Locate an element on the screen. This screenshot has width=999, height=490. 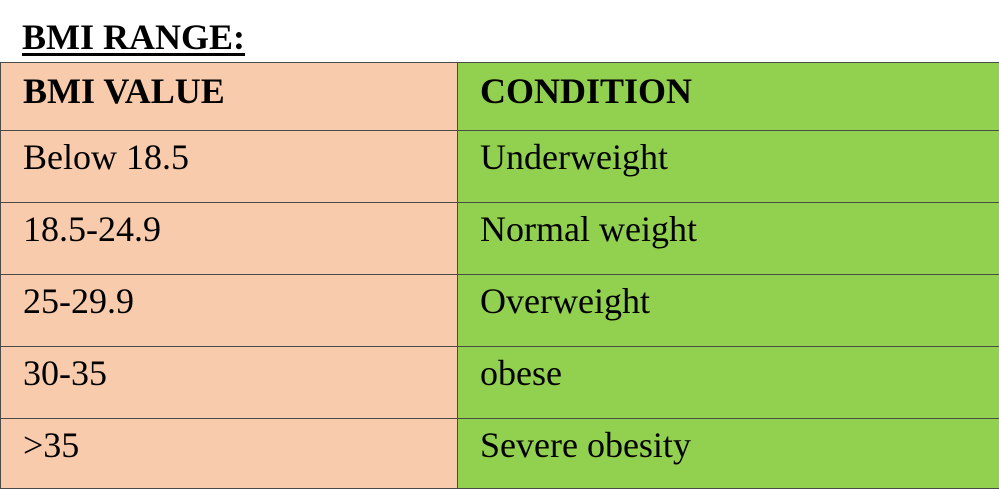
bmi-value-cell: 18.5-24.9 is located at coordinates (229, 238).